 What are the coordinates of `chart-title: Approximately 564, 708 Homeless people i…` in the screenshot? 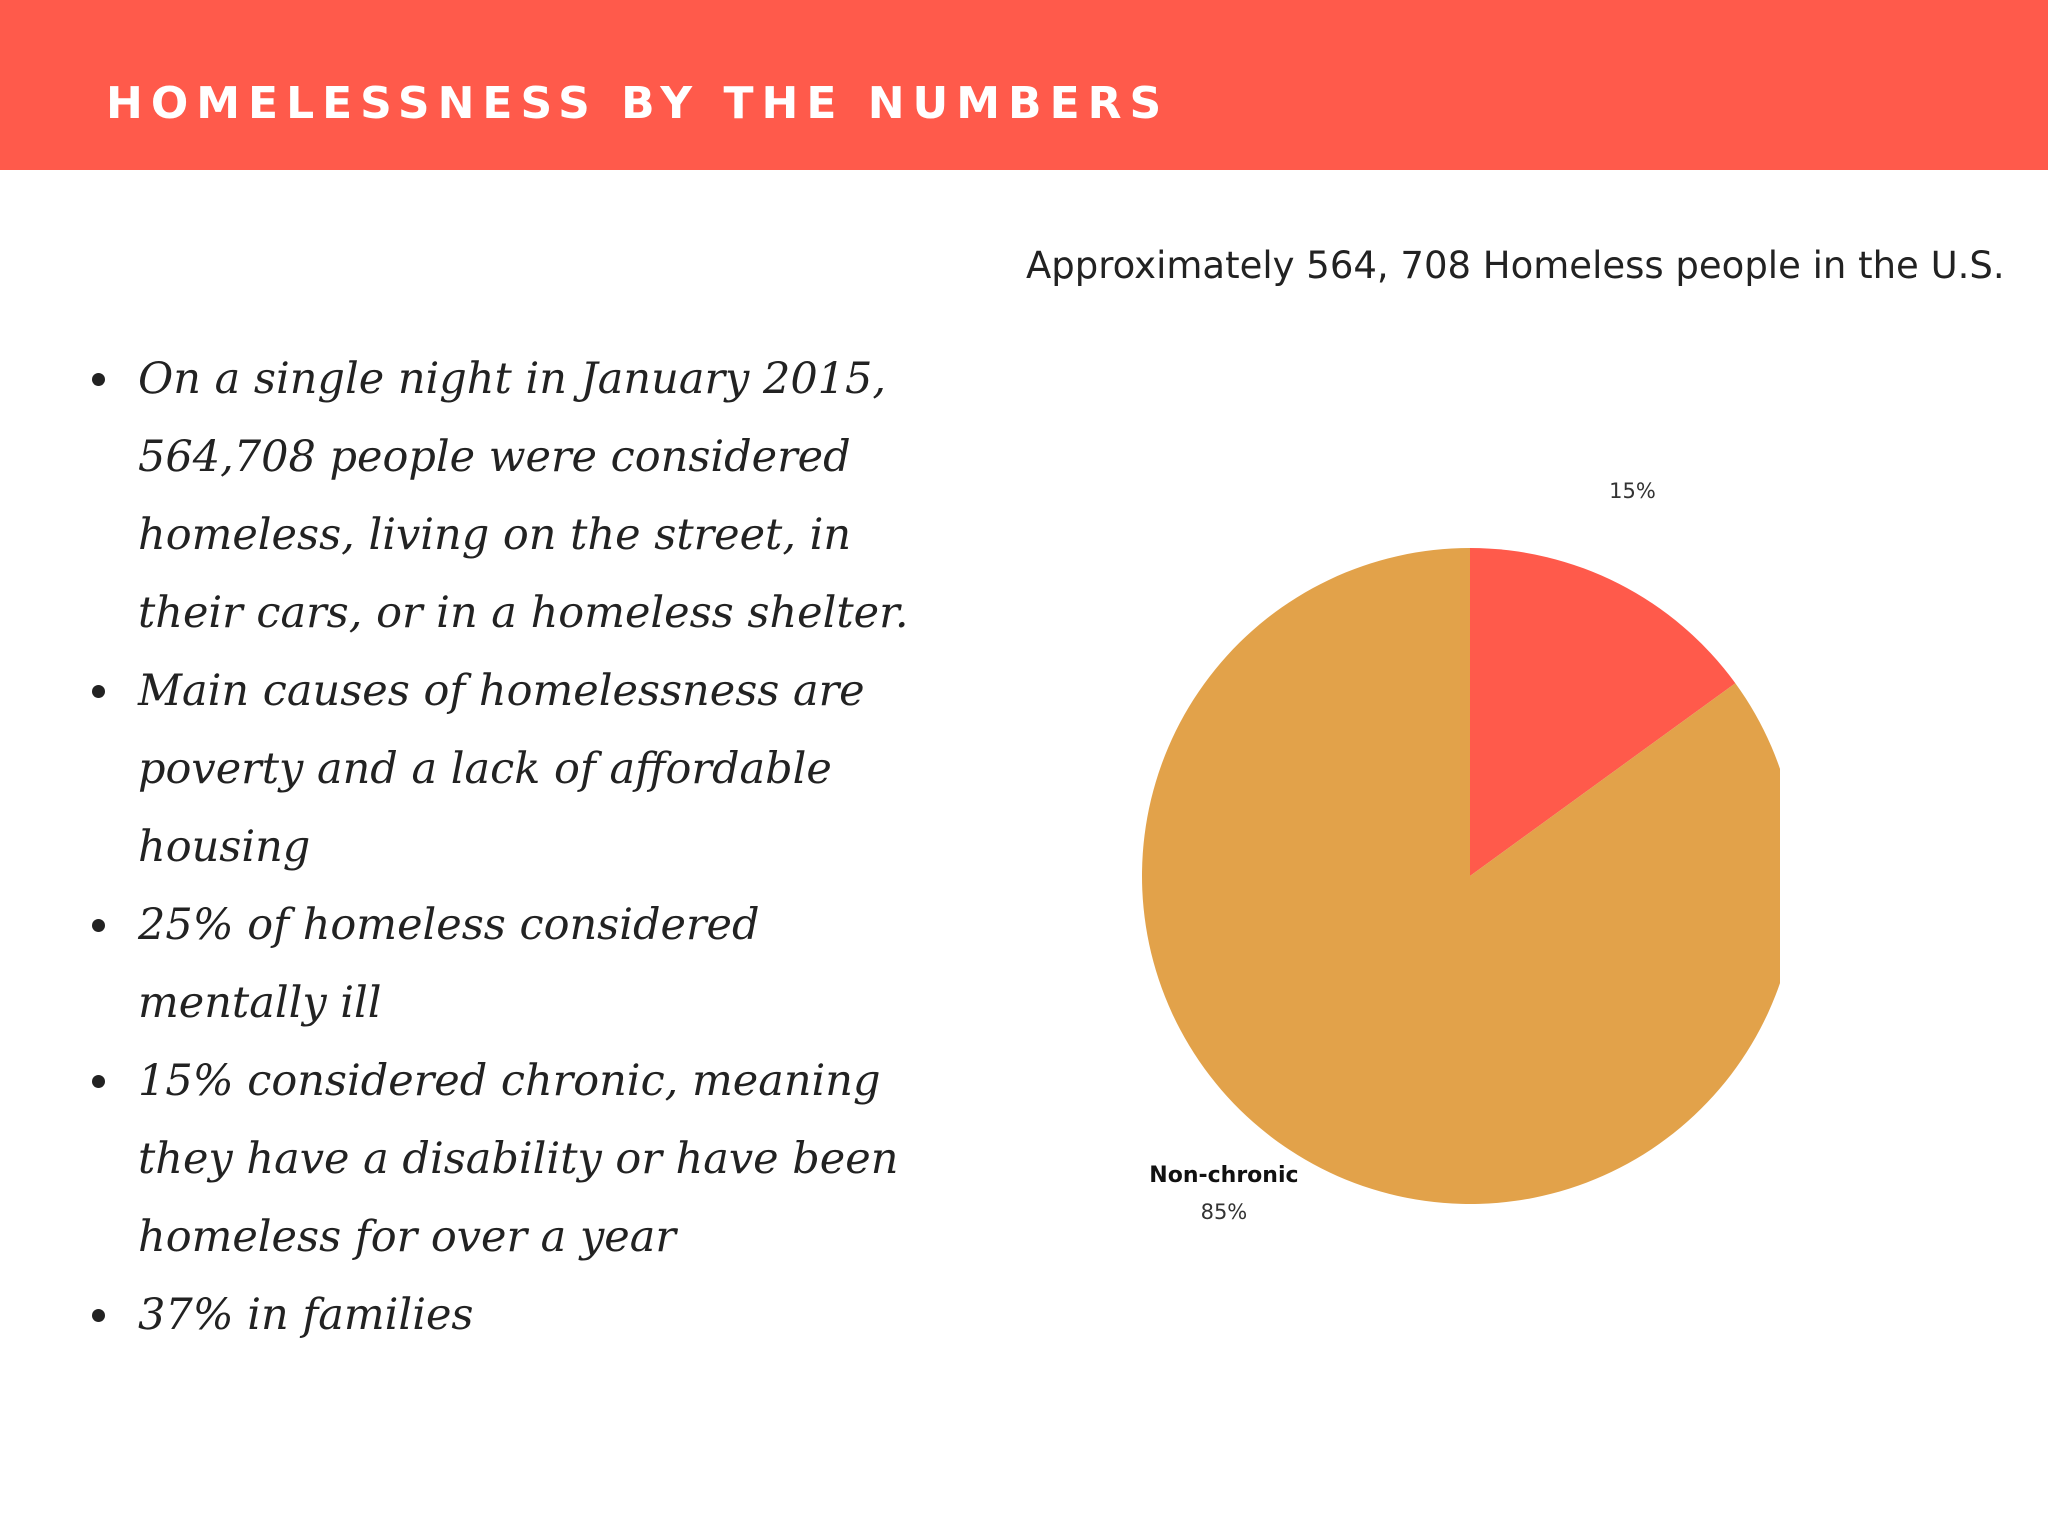 It's located at (1515, 265).